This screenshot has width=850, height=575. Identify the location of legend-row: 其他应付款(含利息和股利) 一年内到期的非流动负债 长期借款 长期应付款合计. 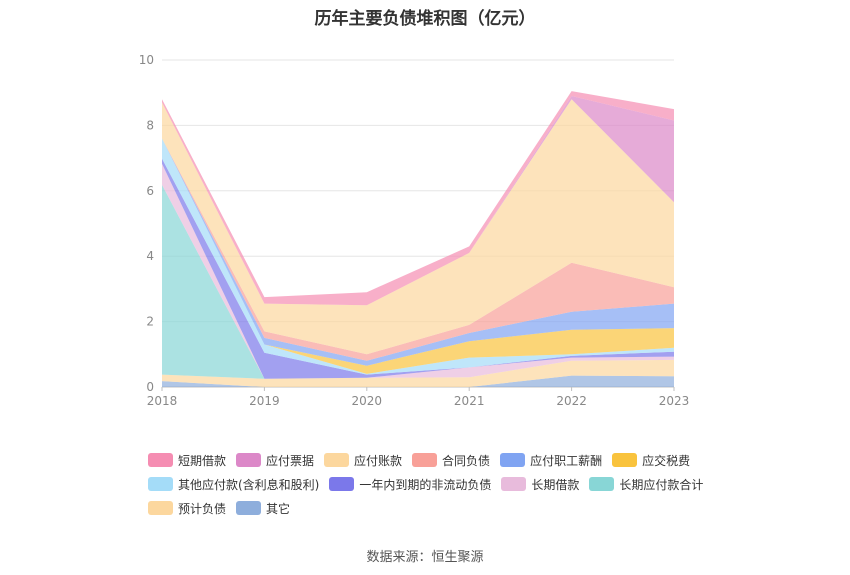
(448, 484).